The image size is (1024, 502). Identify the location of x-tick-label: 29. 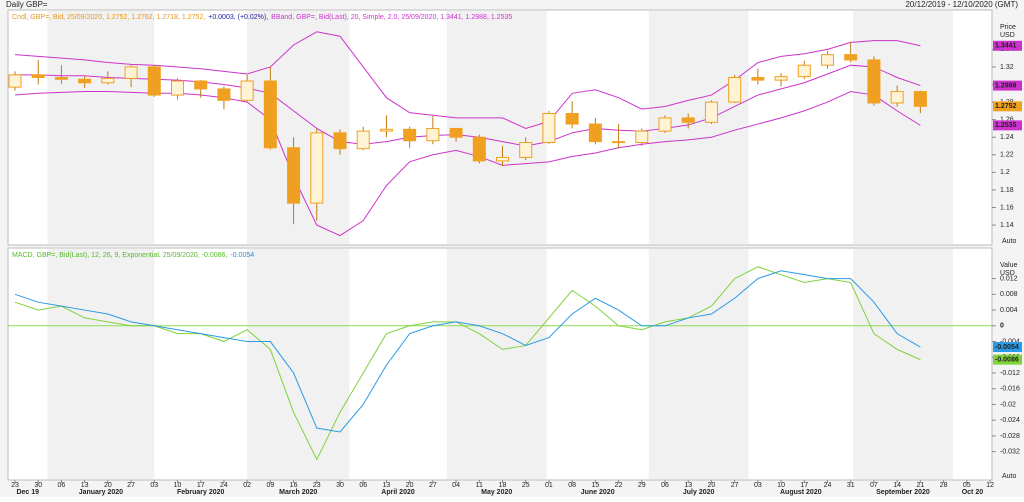
(642, 485).